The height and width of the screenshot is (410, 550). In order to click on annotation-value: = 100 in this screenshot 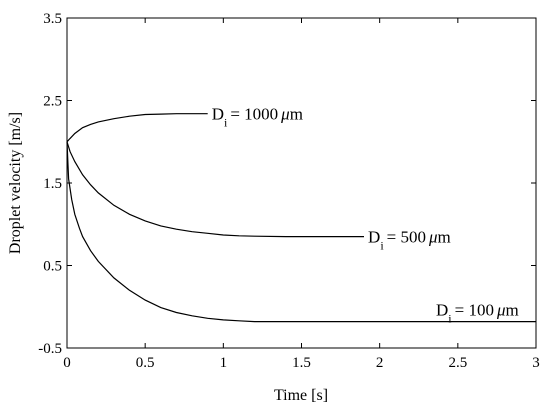, I will do `click(474, 310)`.